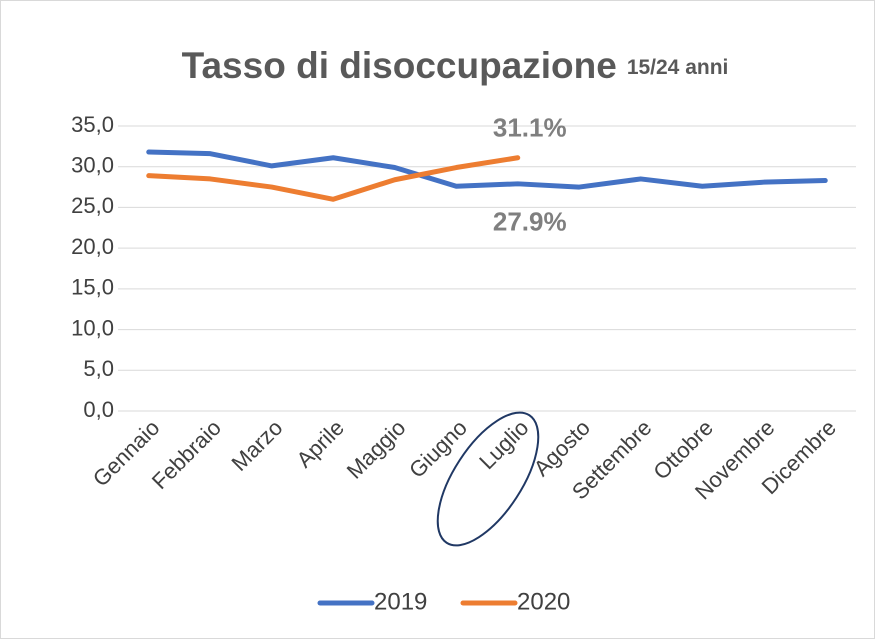 This screenshot has height=639, width=875. Describe the element at coordinates (92, 205) in the screenshot. I see `y-tick-label: 25,0` at that location.